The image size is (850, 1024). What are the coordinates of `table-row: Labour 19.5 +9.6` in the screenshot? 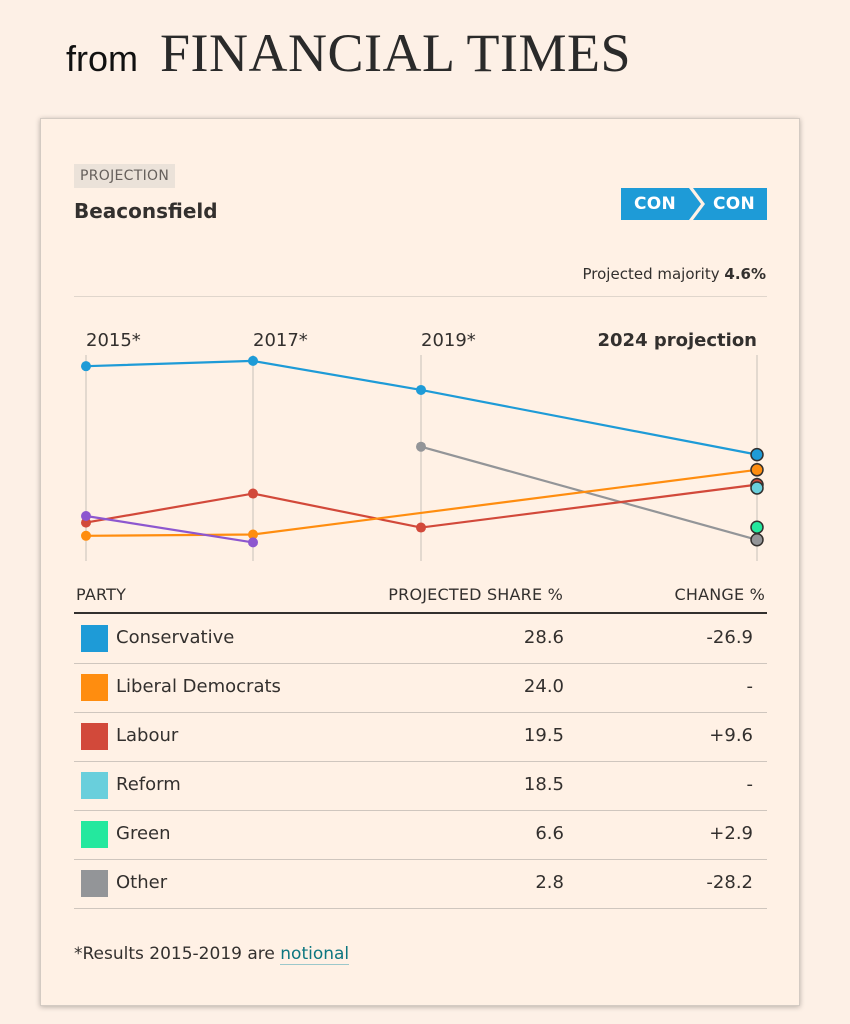 It's located at (420, 737).